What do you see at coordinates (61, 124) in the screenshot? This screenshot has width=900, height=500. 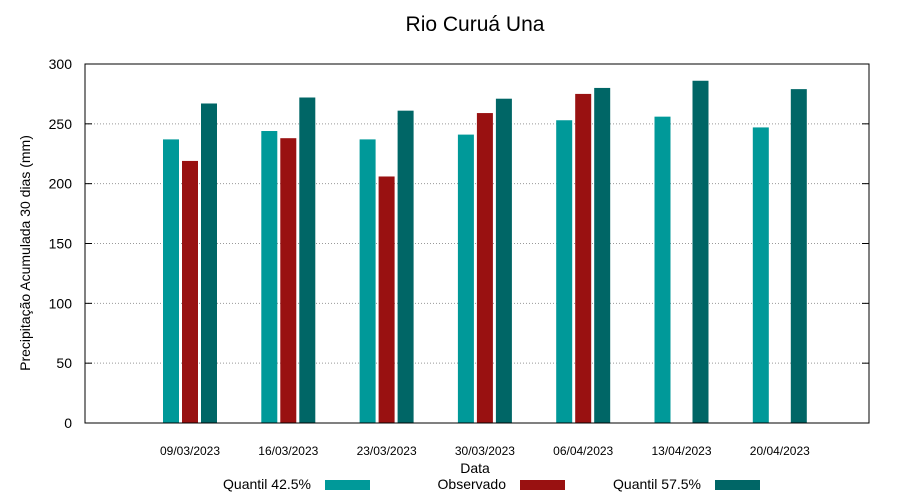 I see `y-tick-label: 250` at bounding box center [61, 124].